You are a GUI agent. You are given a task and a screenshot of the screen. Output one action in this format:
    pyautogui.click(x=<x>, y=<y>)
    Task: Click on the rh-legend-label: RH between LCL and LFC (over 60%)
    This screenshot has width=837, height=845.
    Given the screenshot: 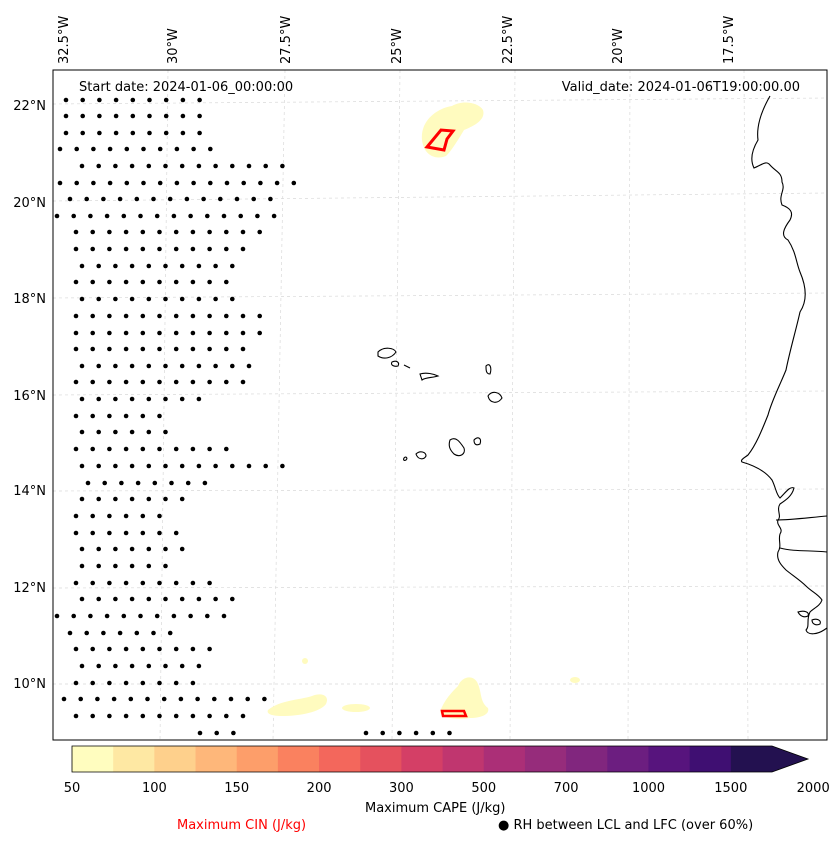 What is the action you would take?
    pyautogui.click(x=633, y=825)
    